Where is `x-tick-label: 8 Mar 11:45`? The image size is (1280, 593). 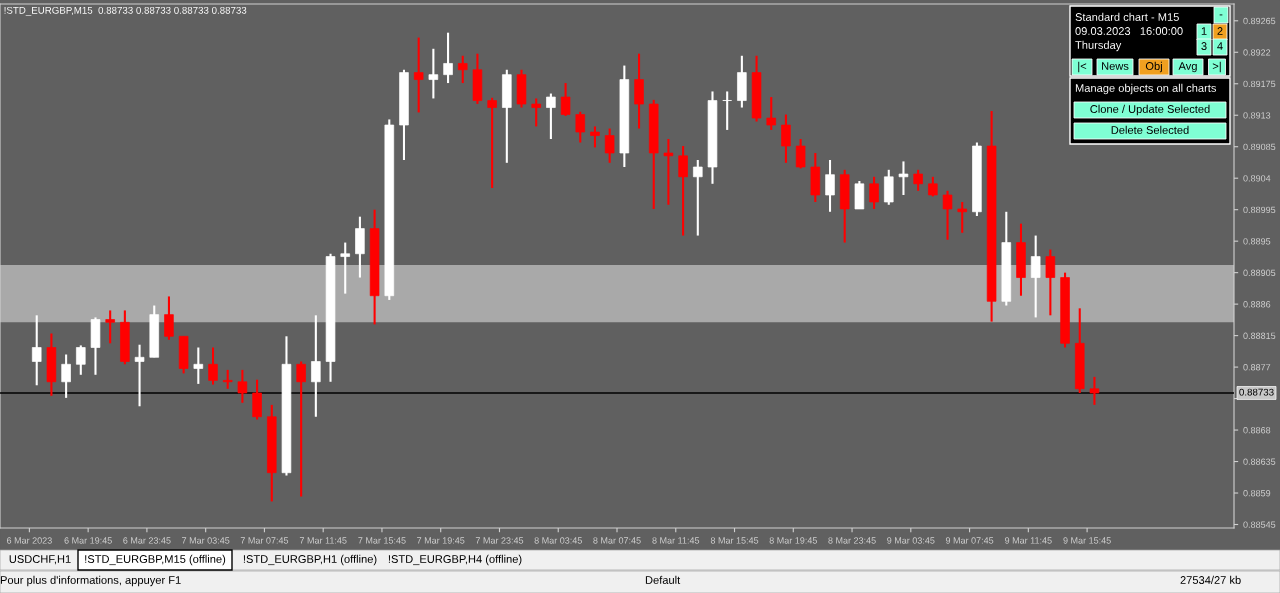
x-tick-label: 8 Mar 11:45 is located at coordinates (676, 540).